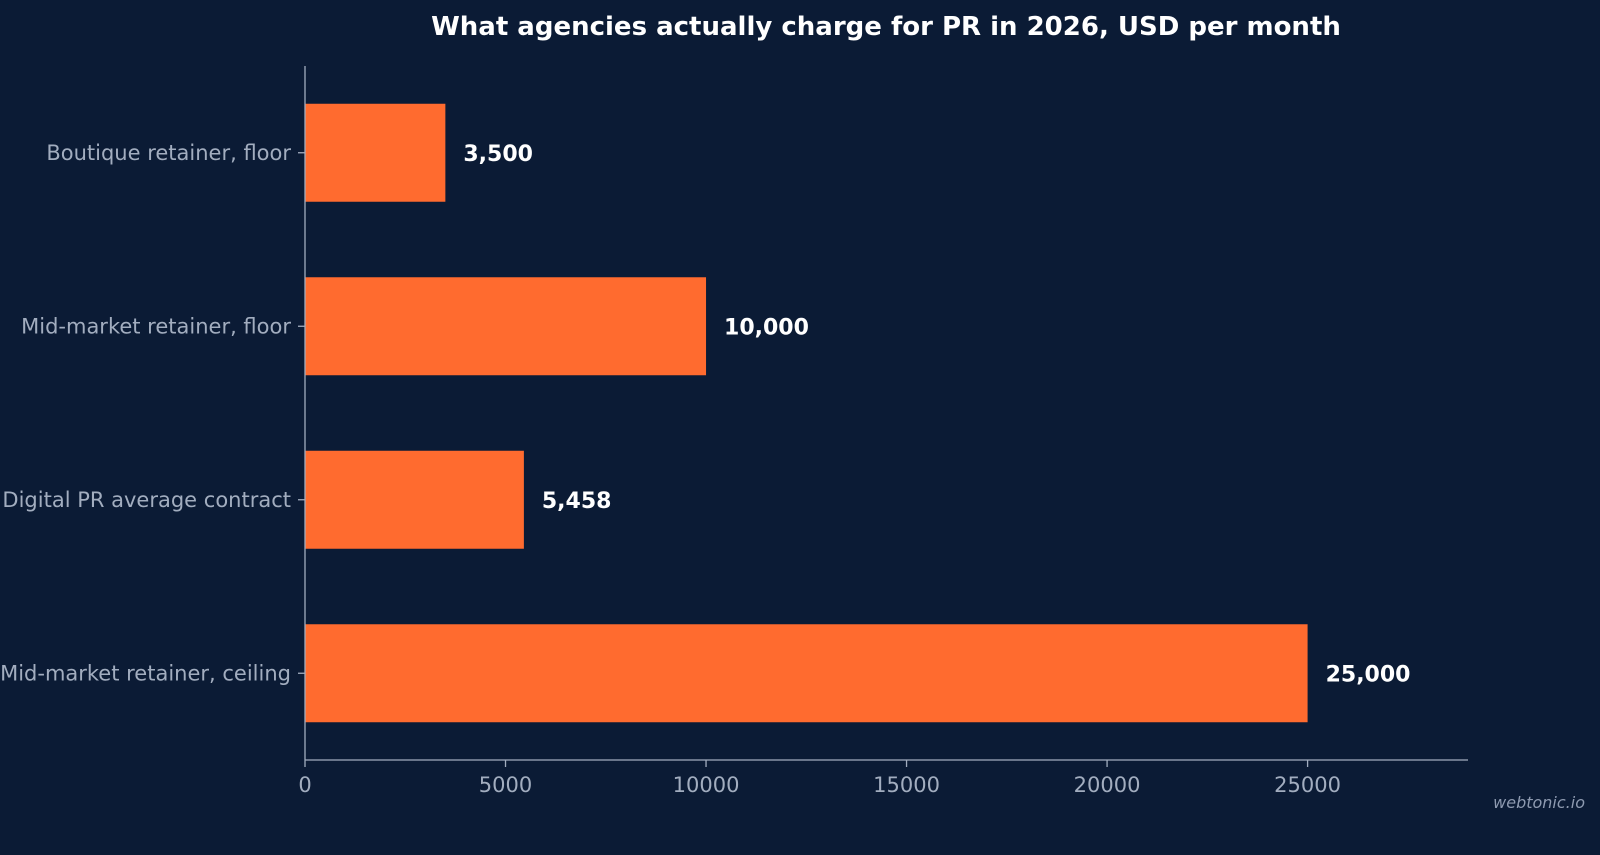 The width and height of the screenshot is (1600, 855). What do you see at coordinates (577, 501) in the screenshot?
I see `bar-value-label-3: 5,458` at bounding box center [577, 501].